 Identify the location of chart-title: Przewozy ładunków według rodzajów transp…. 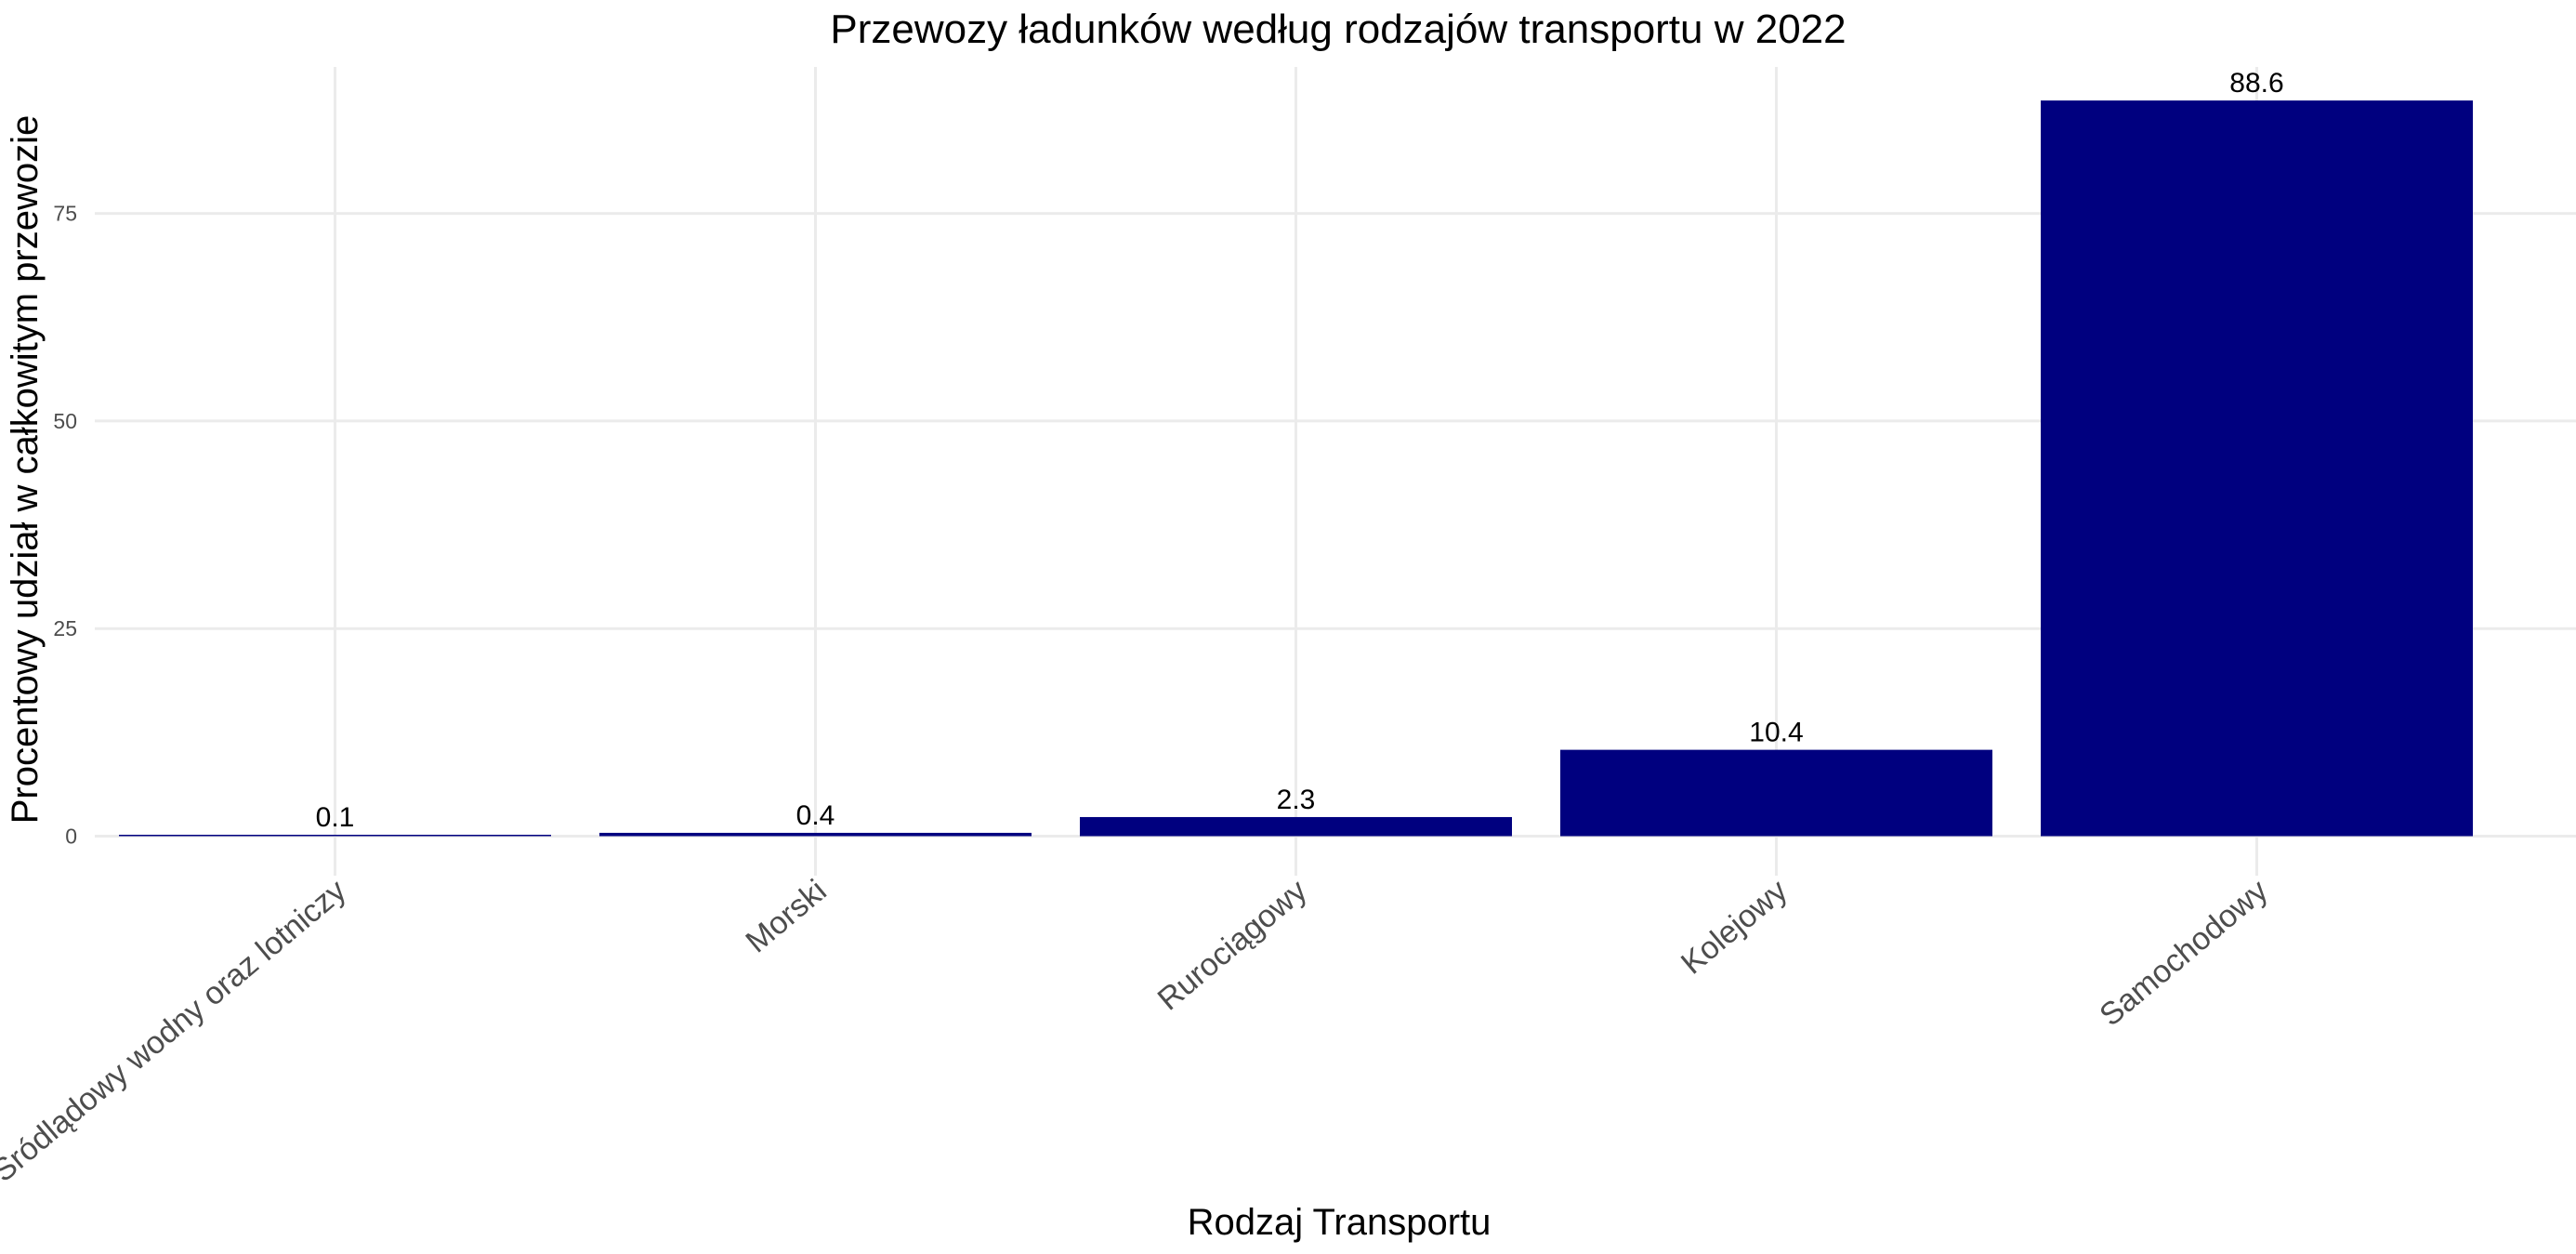
(1338, 29).